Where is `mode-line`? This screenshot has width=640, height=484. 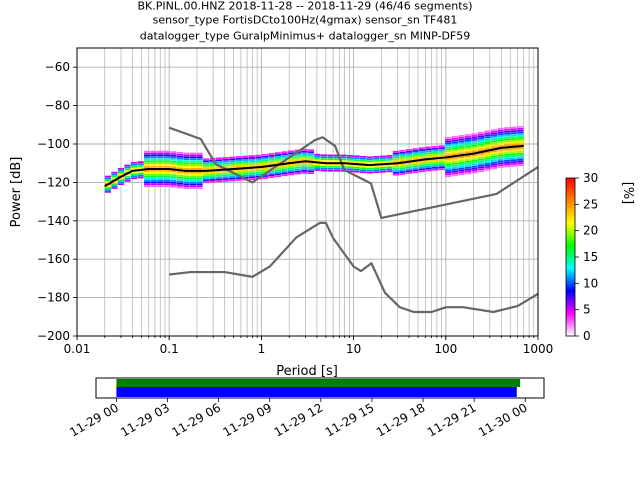 mode-line is located at coordinates (314, 166).